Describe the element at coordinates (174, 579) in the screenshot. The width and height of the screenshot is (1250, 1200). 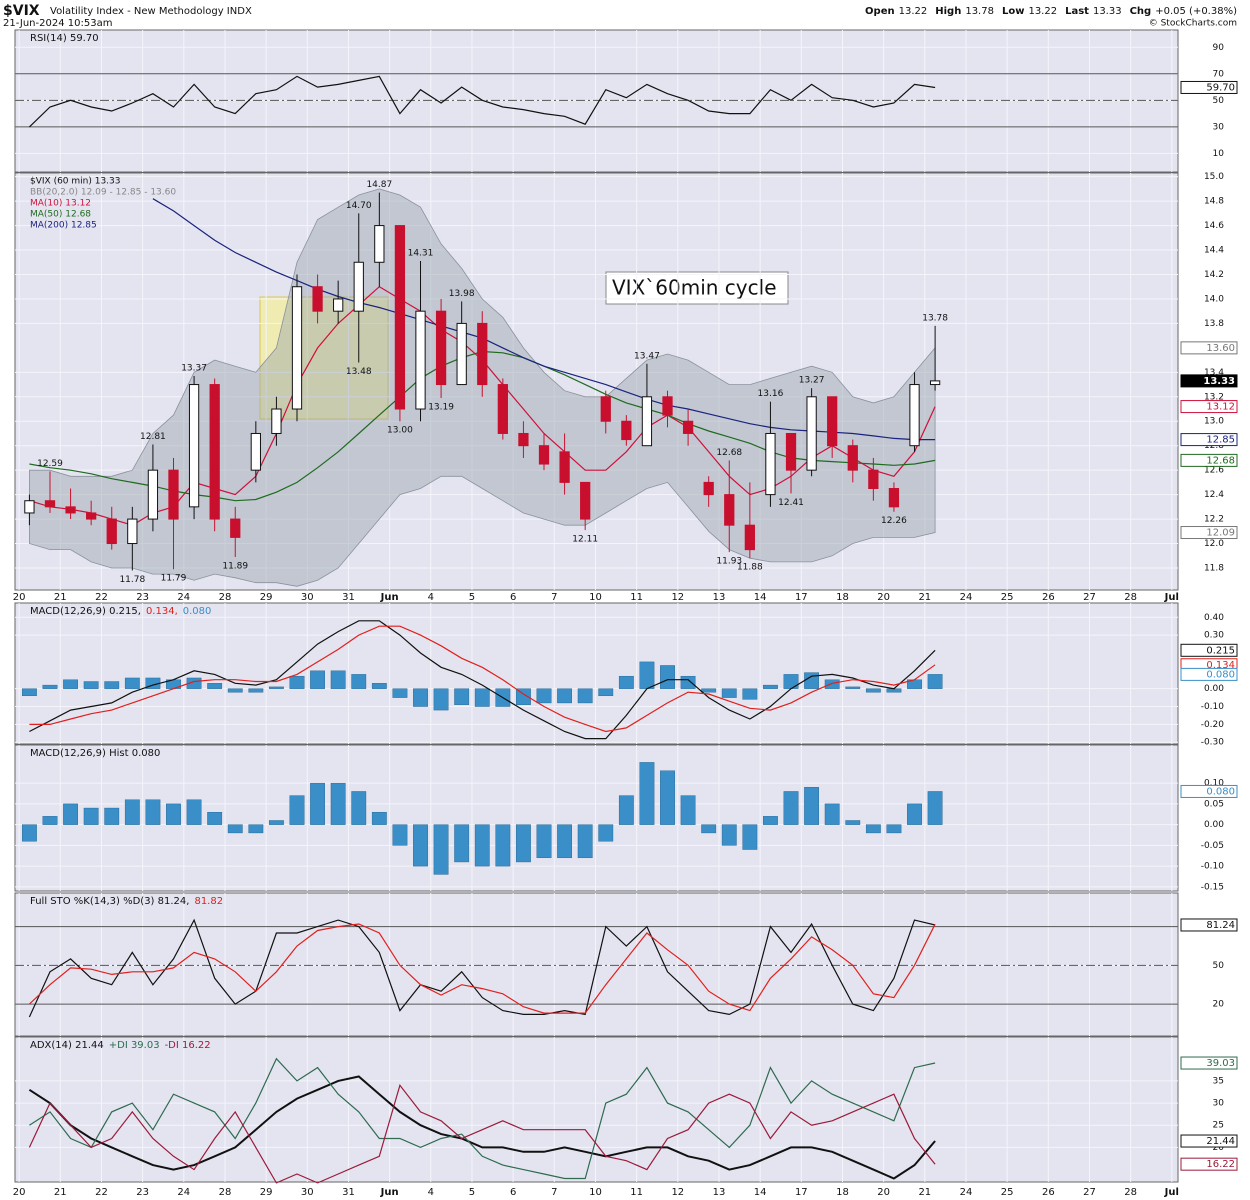
I see `price-annotation: 11.79` at that location.